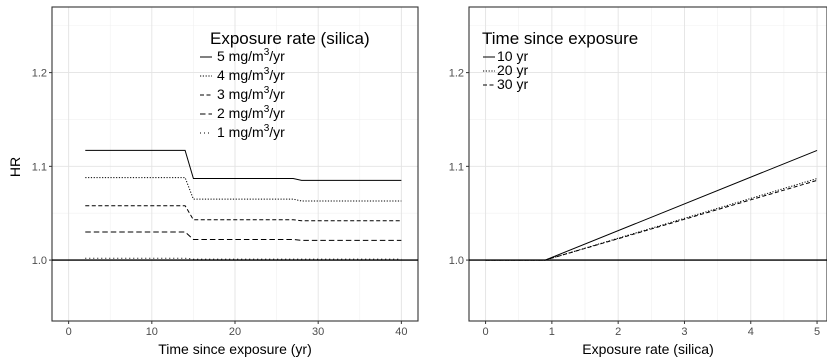  What do you see at coordinates (152, 332) in the screenshot?
I see `x-tick-label: 10` at bounding box center [152, 332].